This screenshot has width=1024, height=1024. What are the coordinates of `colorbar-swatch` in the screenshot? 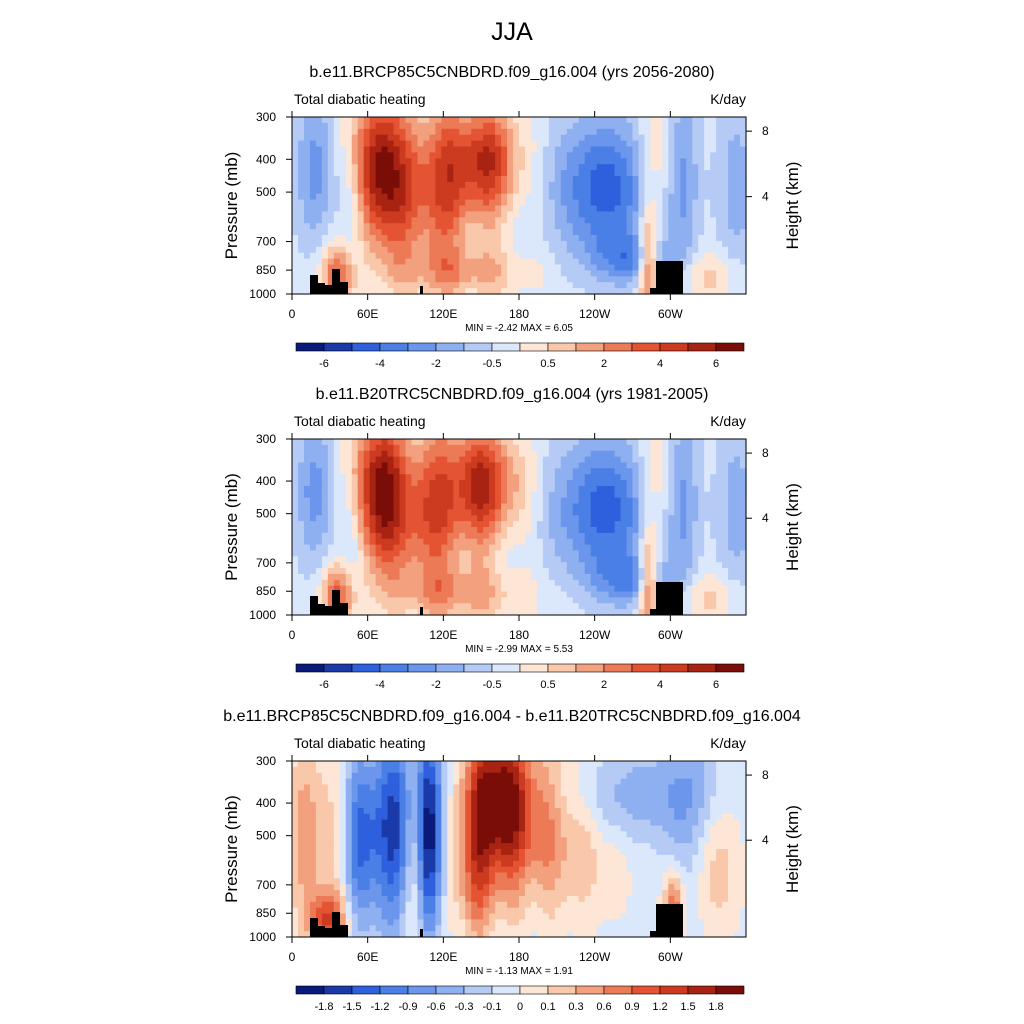 It's located at (730, 668).